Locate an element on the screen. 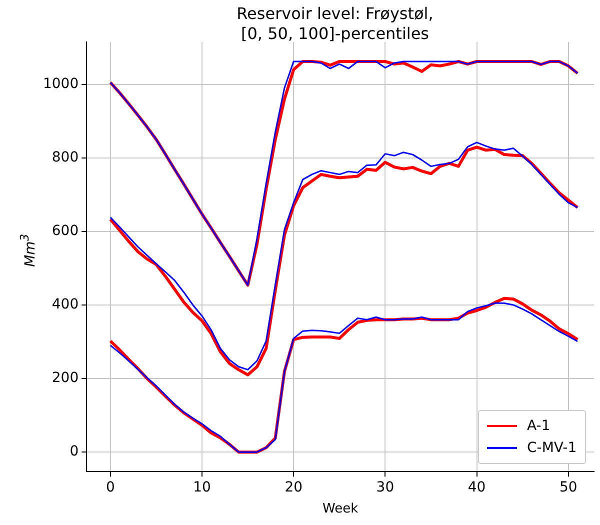 Image resolution: width=600 pixels, height=525 pixels. x-tick-label: 20 is located at coordinates (293, 488).